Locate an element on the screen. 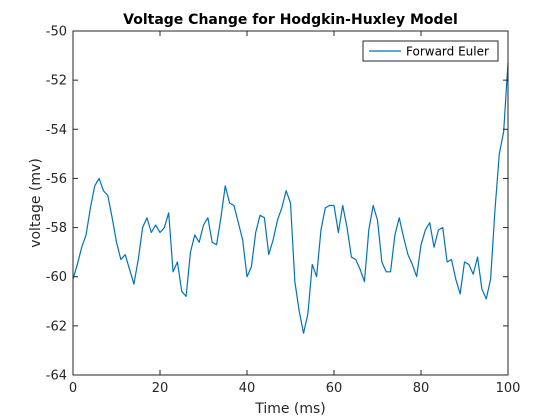 The image size is (560, 420). x-tick-label: 40 is located at coordinates (247, 388).